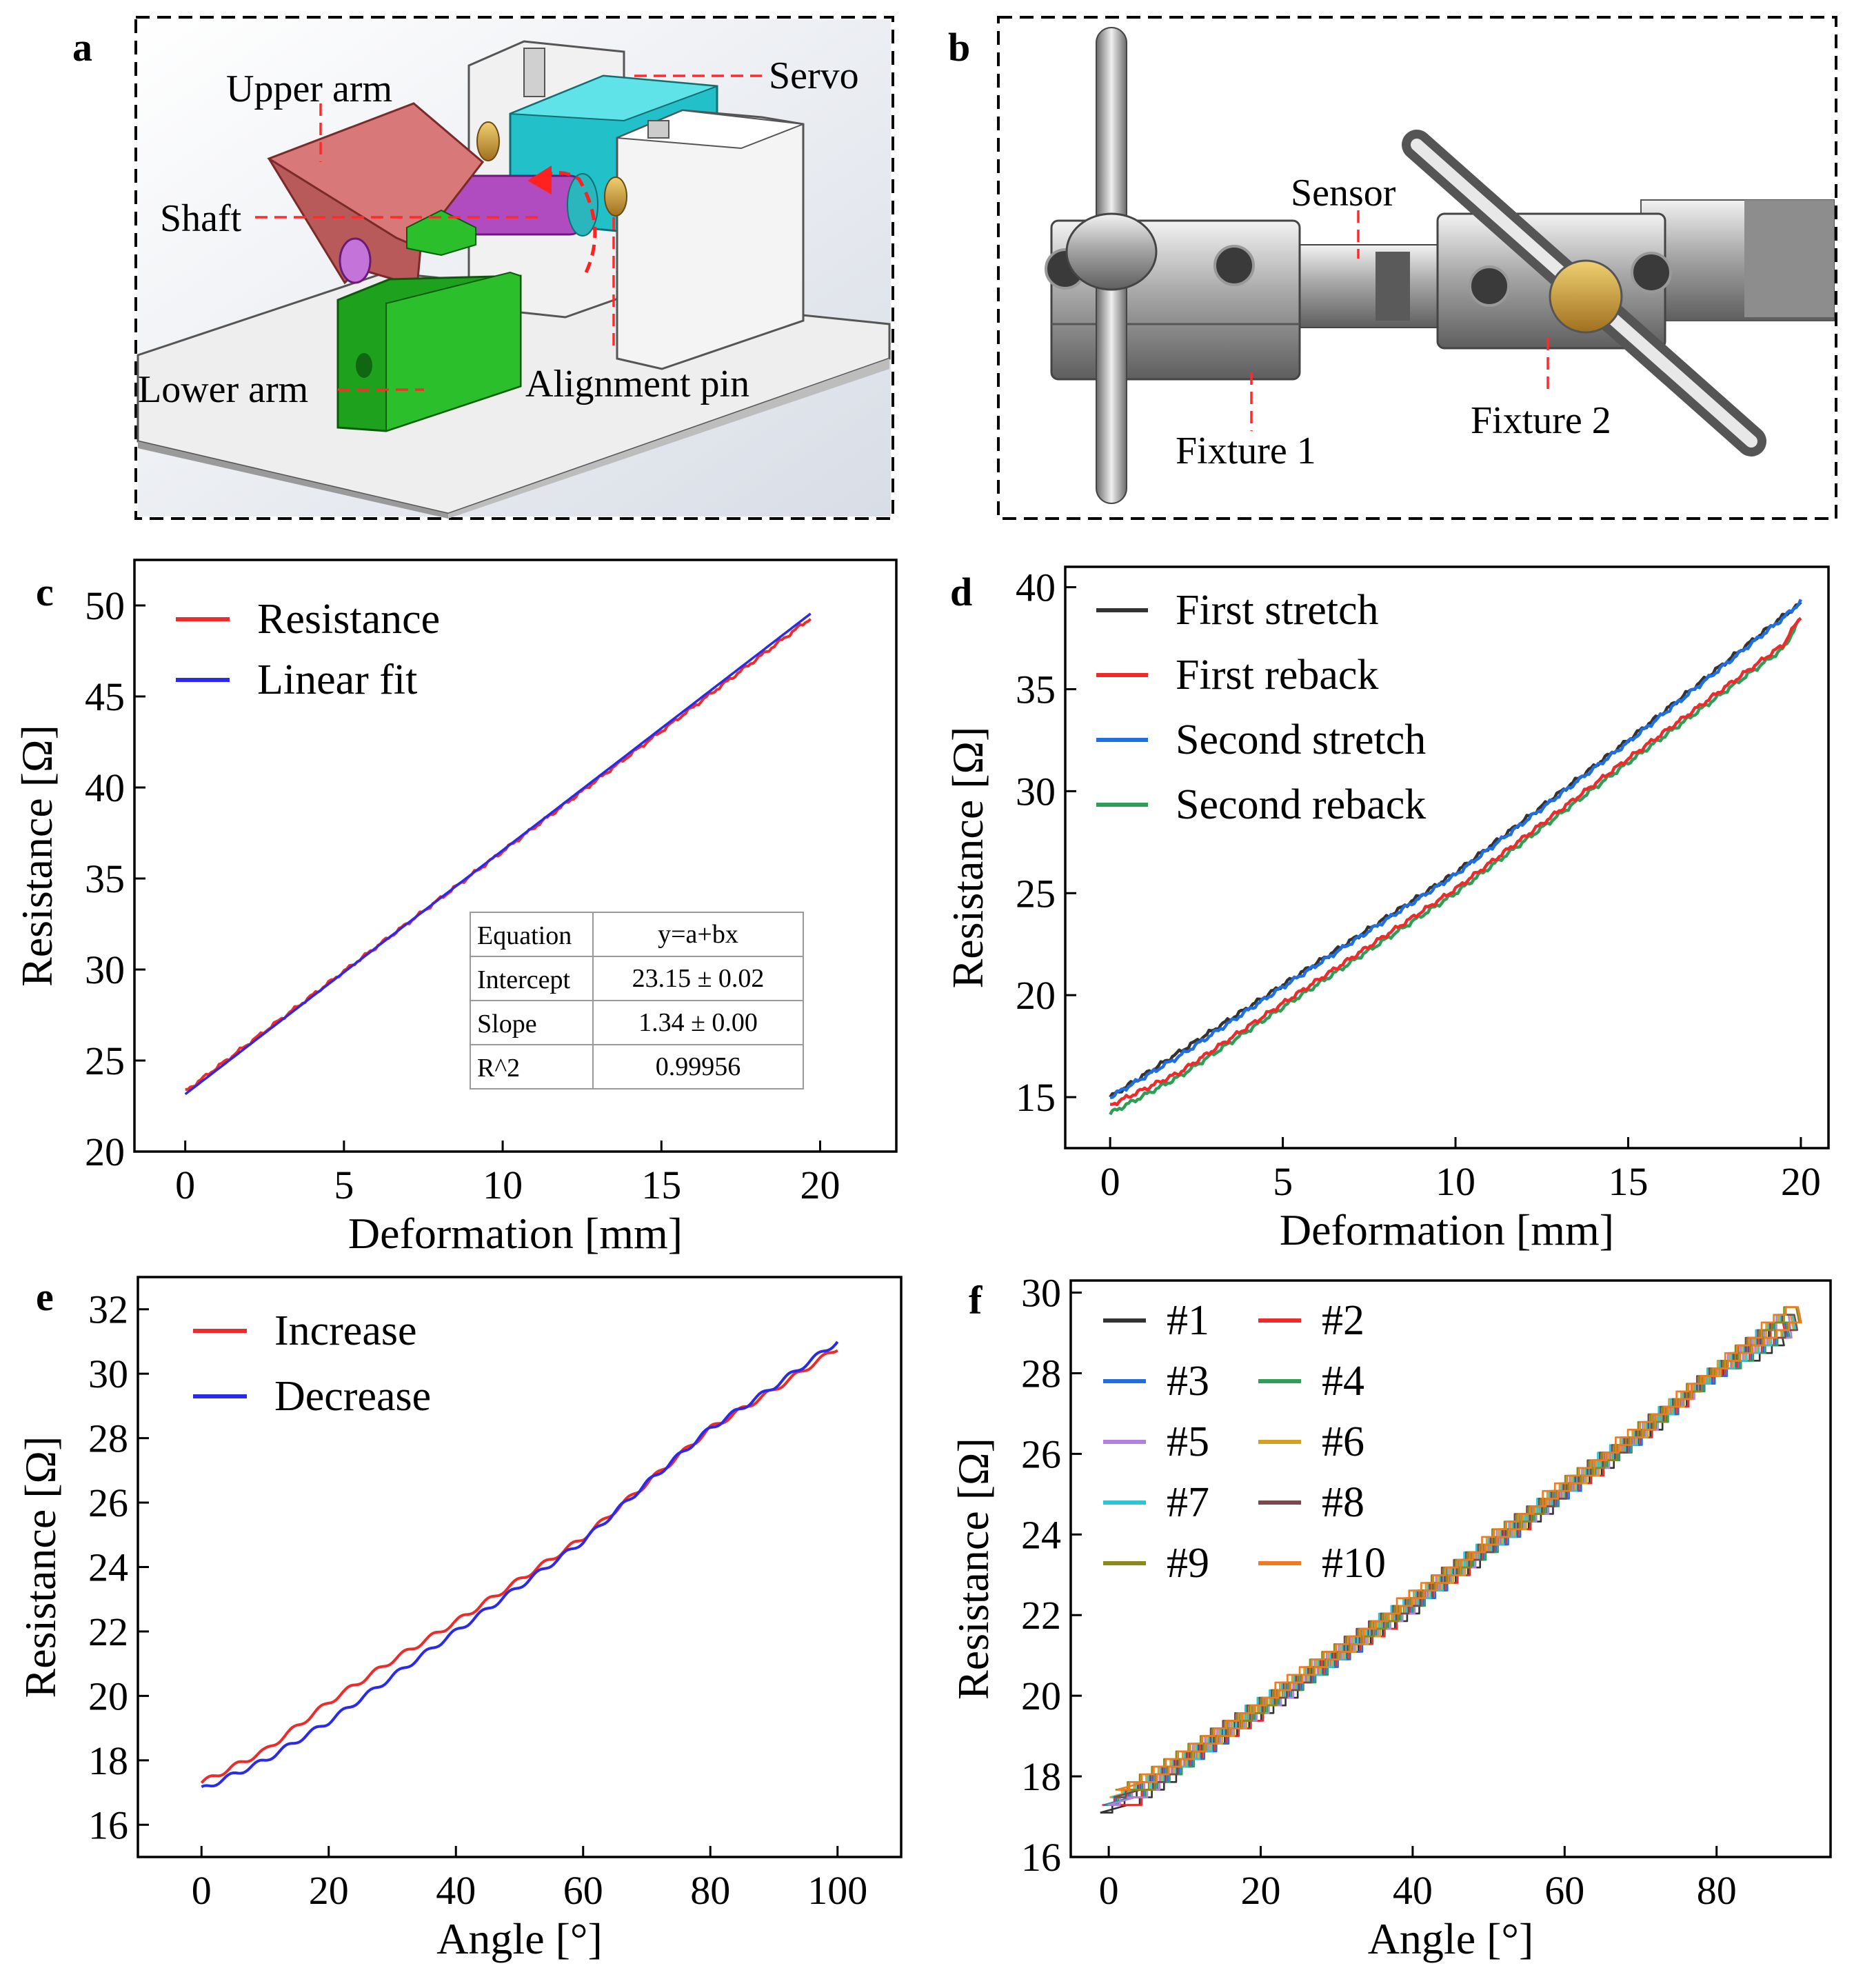  Describe the element at coordinates (1188, 1441) in the screenshot. I see `legend-entry-f-4: #5` at that location.